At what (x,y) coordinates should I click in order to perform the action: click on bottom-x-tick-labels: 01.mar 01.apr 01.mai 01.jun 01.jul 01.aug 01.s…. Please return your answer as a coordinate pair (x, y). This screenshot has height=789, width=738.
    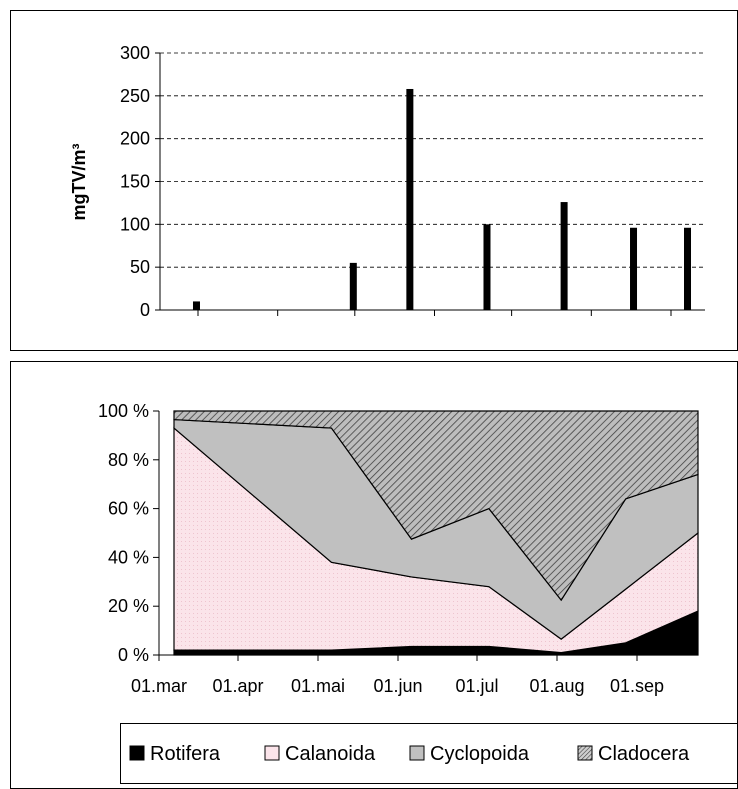
    Looking at the image, I should click on (397, 686).